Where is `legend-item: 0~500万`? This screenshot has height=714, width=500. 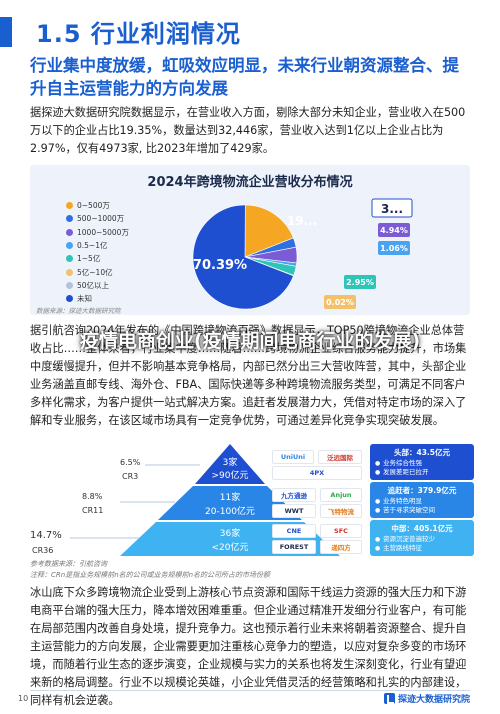
legend-item: 0~500万 is located at coordinates (97, 205).